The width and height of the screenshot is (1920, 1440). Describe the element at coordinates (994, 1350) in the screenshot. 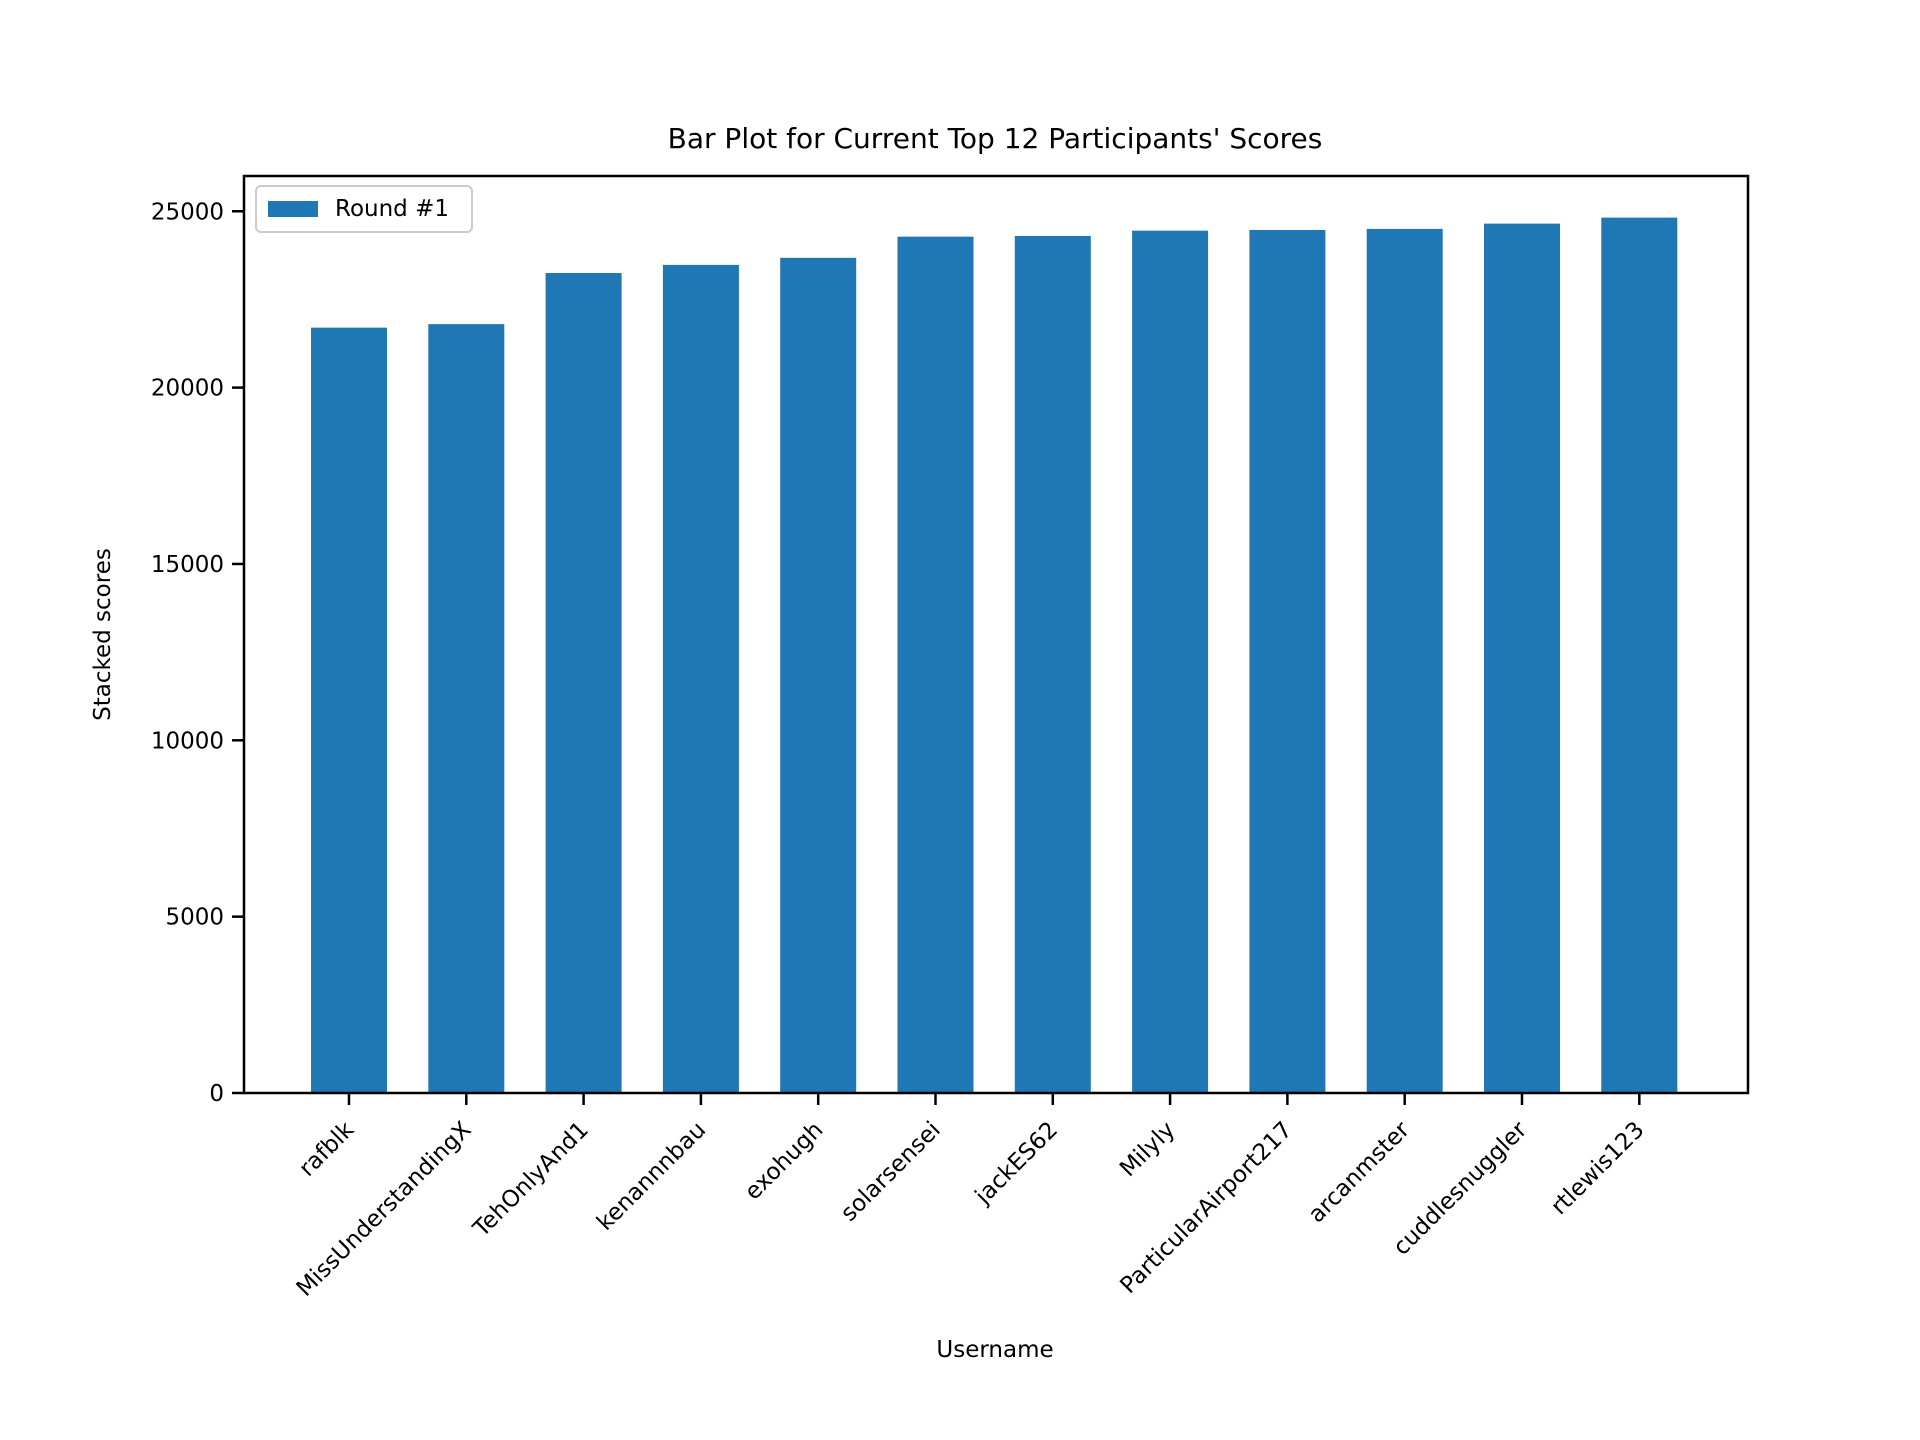

I see `x-axis-label: Username` at that location.